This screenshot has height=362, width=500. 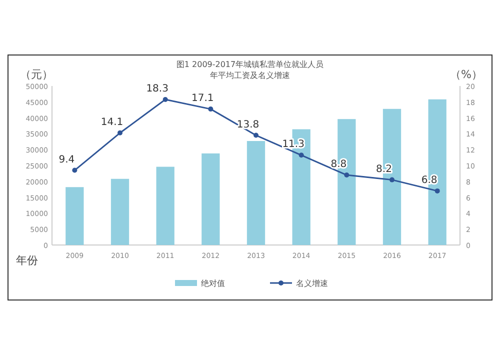 What do you see at coordinates (213, 283) in the screenshot?
I see `legend-label: 绝对值` at bounding box center [213, 283].